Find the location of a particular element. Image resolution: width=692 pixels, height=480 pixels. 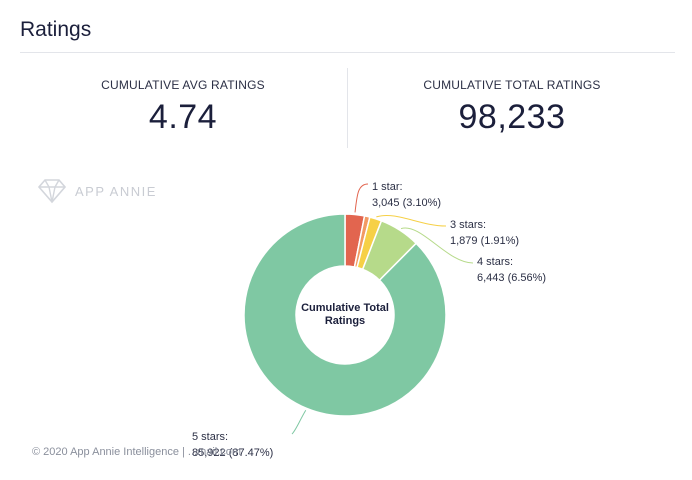

value-3-stars: 1,879 (1.91%) is located at coordinates (484, 241).